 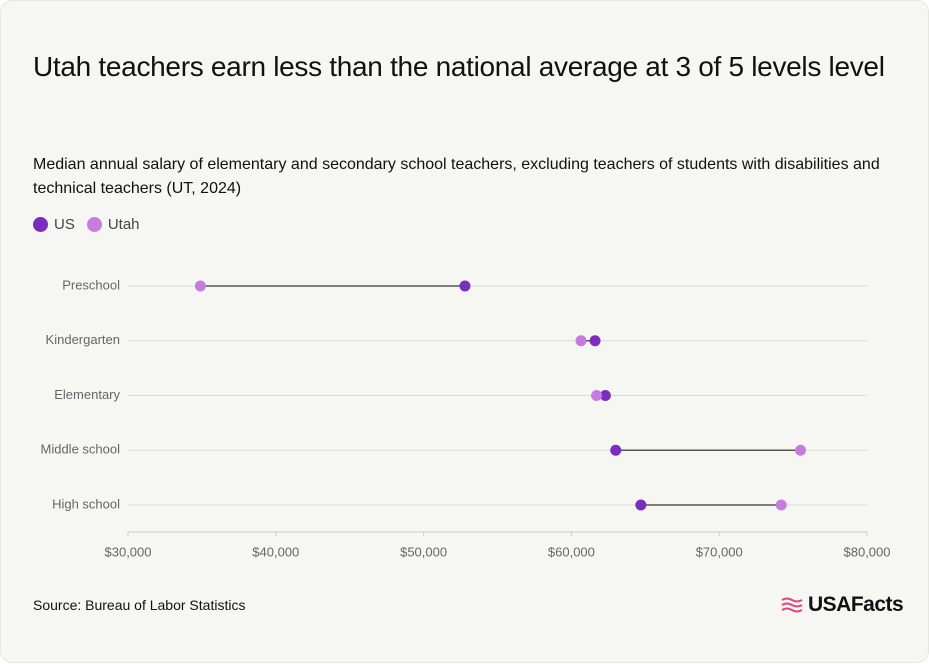 I want to click on x-tick-label: $50,000, so click(x=423, y=551).